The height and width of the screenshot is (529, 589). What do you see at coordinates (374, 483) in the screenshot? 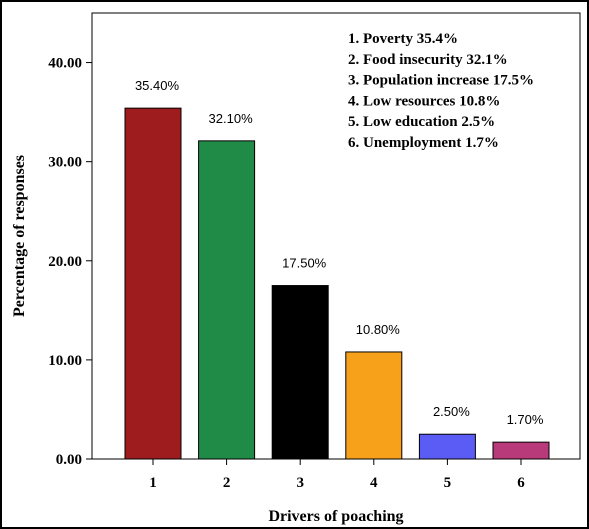
I see `x-tick-label: 4` at bounding box center [374, 483].